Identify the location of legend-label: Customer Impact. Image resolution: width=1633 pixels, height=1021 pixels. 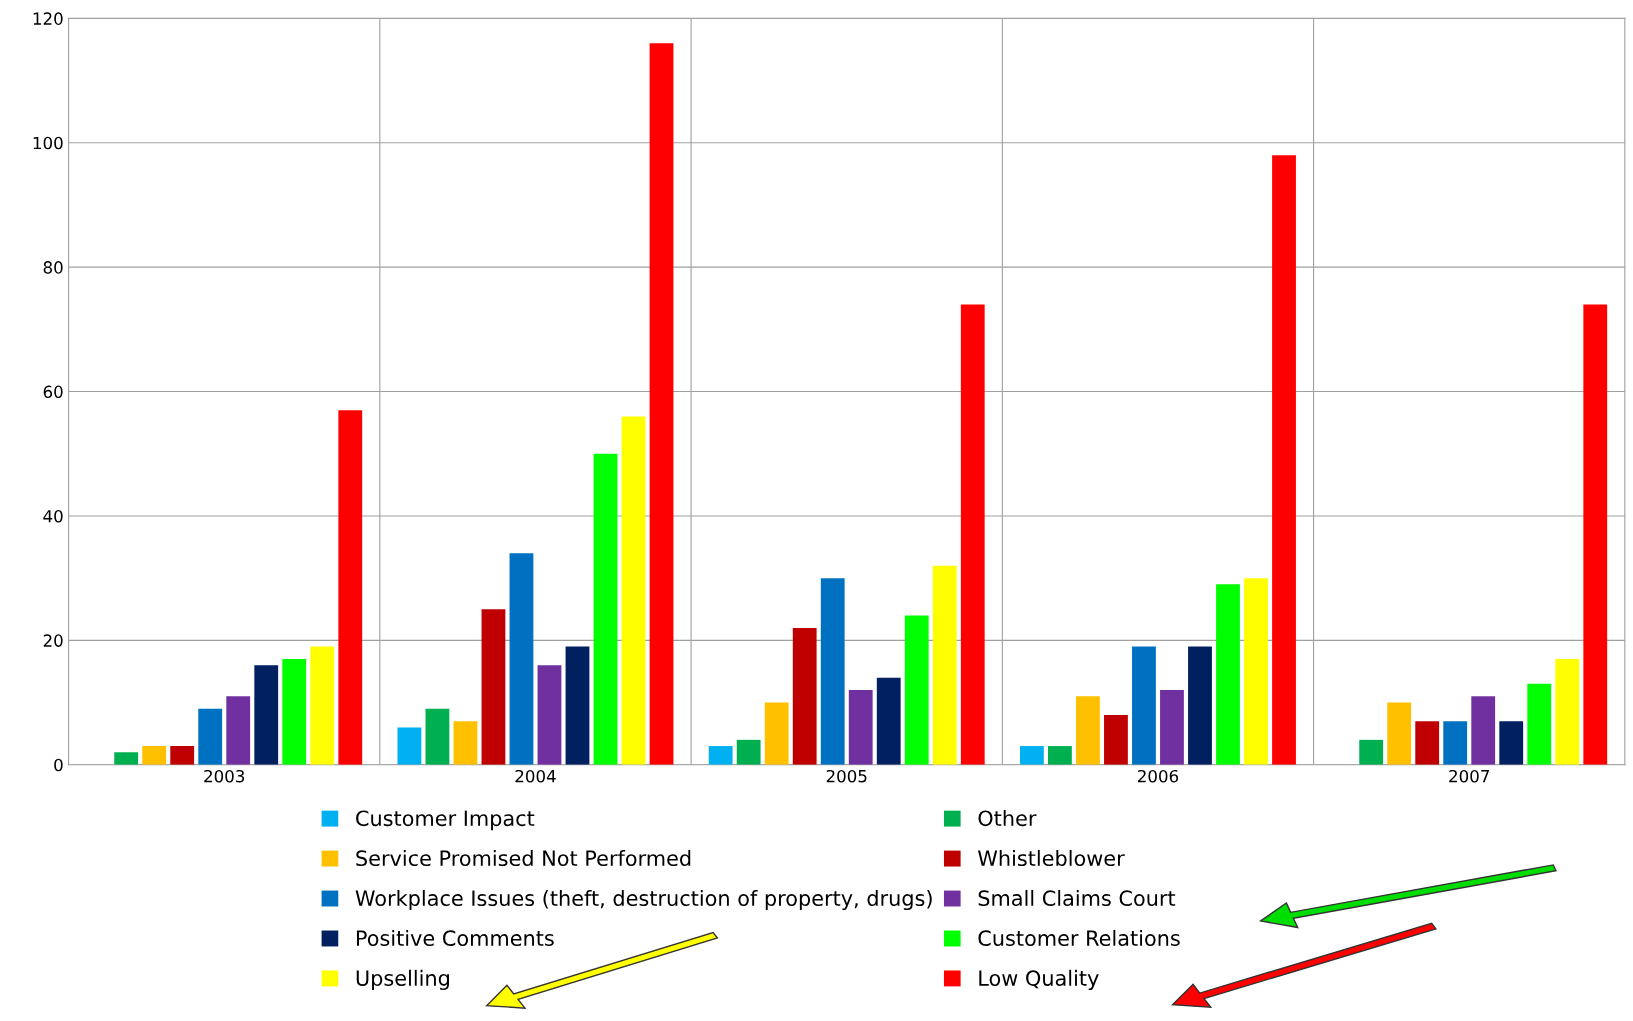
(445, 820).